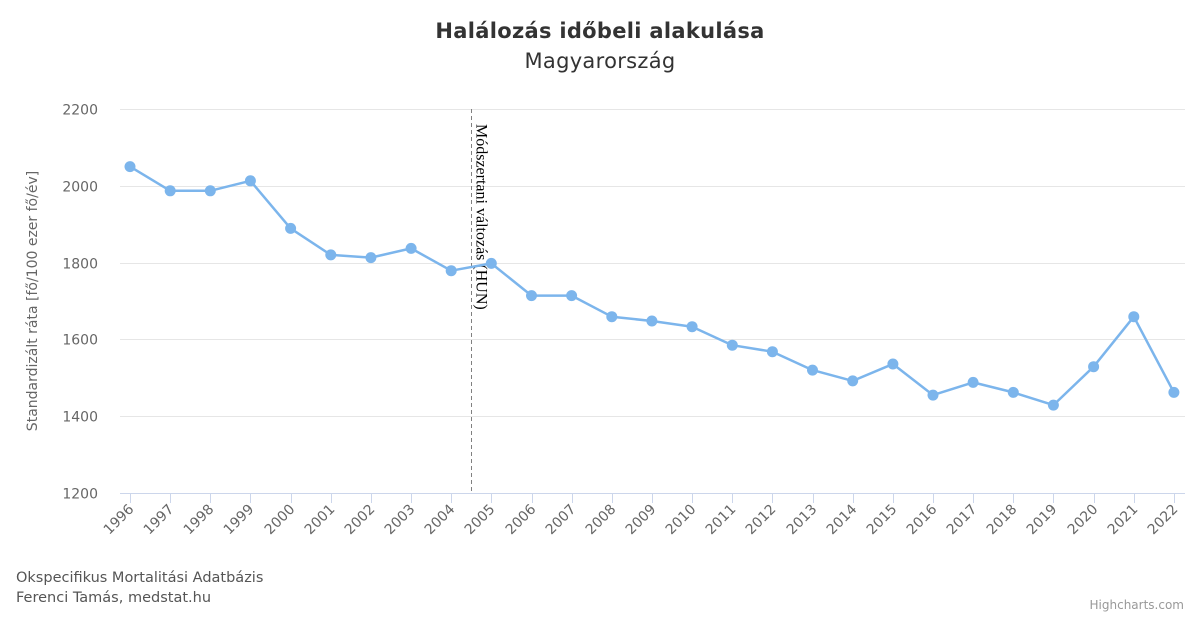  Describe the element at coordinates (400, 520) in the screenshot. I see `x-tick-label: 2003` at that location.